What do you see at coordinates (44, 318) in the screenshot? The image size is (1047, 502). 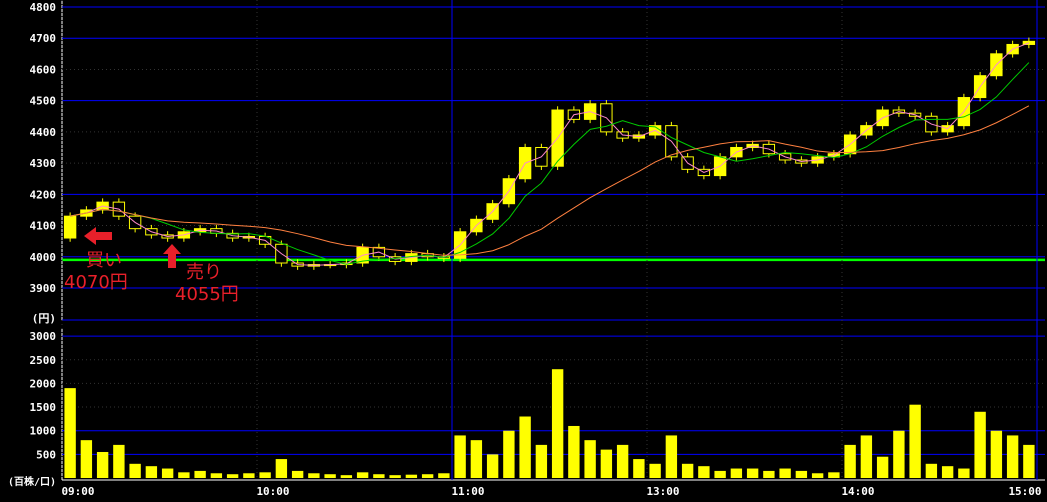 I see `price-unit: (円)` at bounding box center [44, 318].